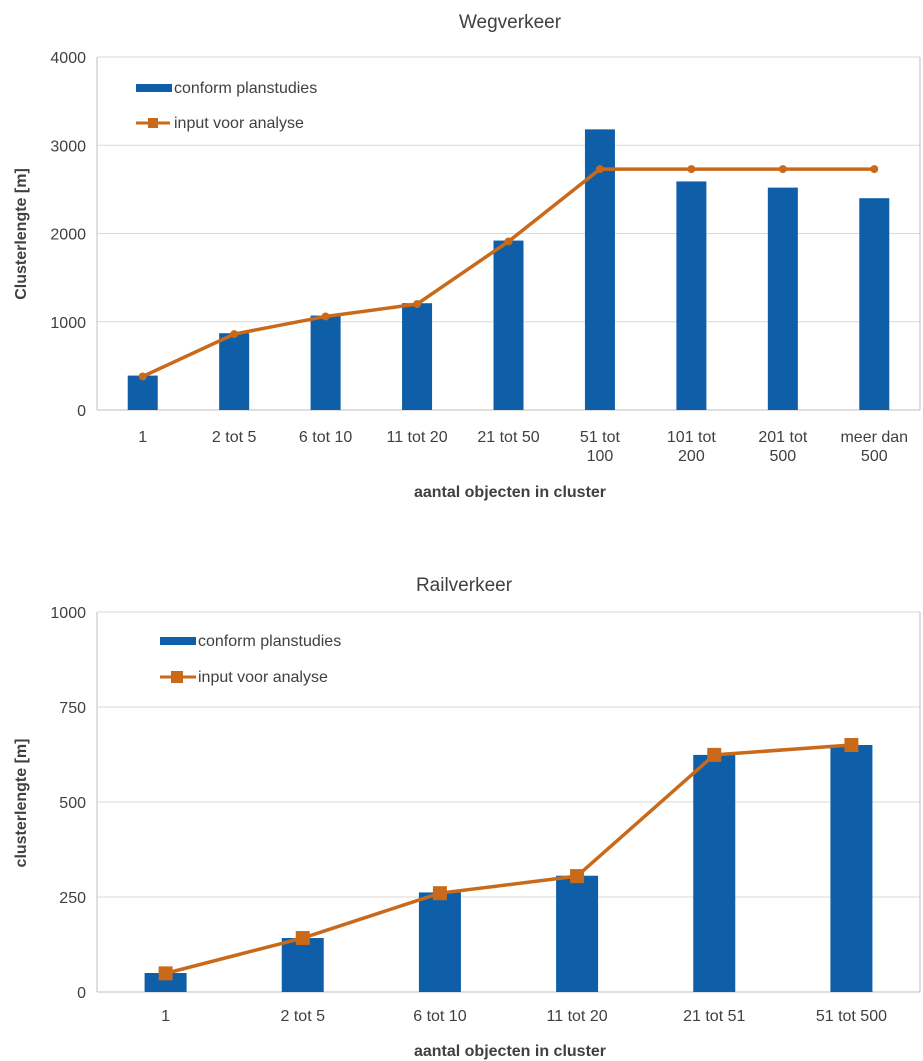  I want to click on x-tick-label: 21 tot 50, so click(508, 437).